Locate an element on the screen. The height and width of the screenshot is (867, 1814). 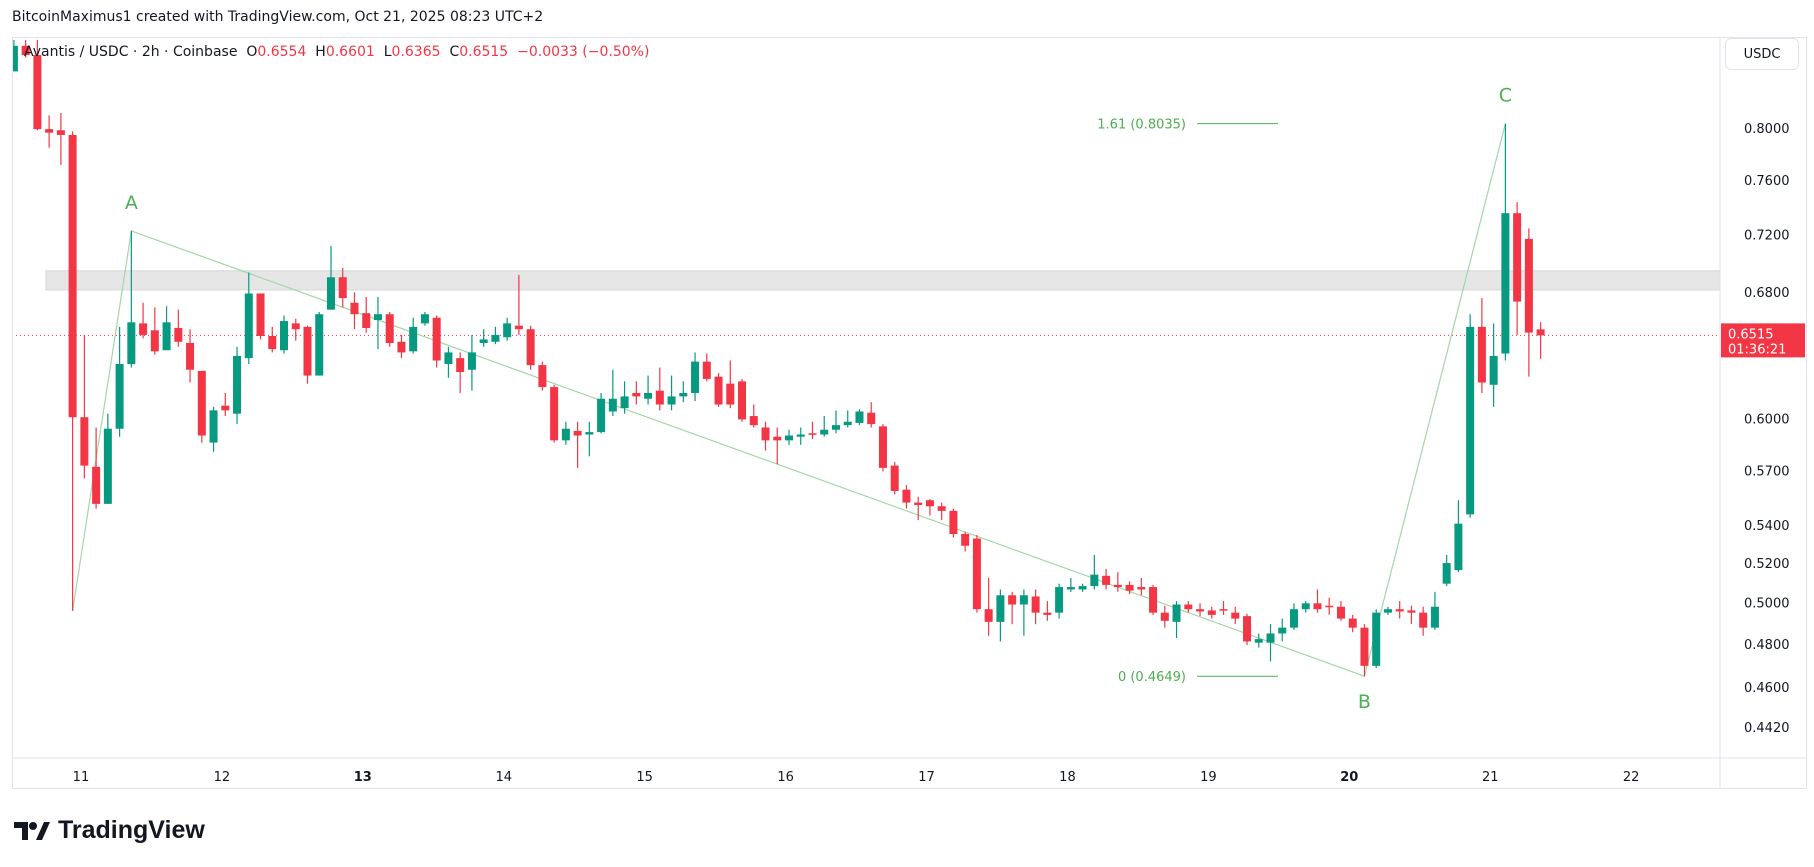
time-axis-label: 12 is located at coordinates (222, 777).